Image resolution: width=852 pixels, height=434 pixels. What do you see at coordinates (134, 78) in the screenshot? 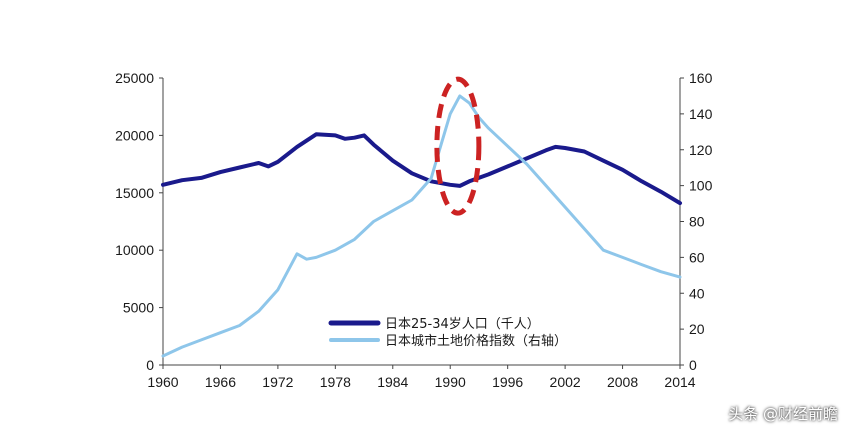
I see `y-left-tick-label: 25000` at bounding box center [134, 78].